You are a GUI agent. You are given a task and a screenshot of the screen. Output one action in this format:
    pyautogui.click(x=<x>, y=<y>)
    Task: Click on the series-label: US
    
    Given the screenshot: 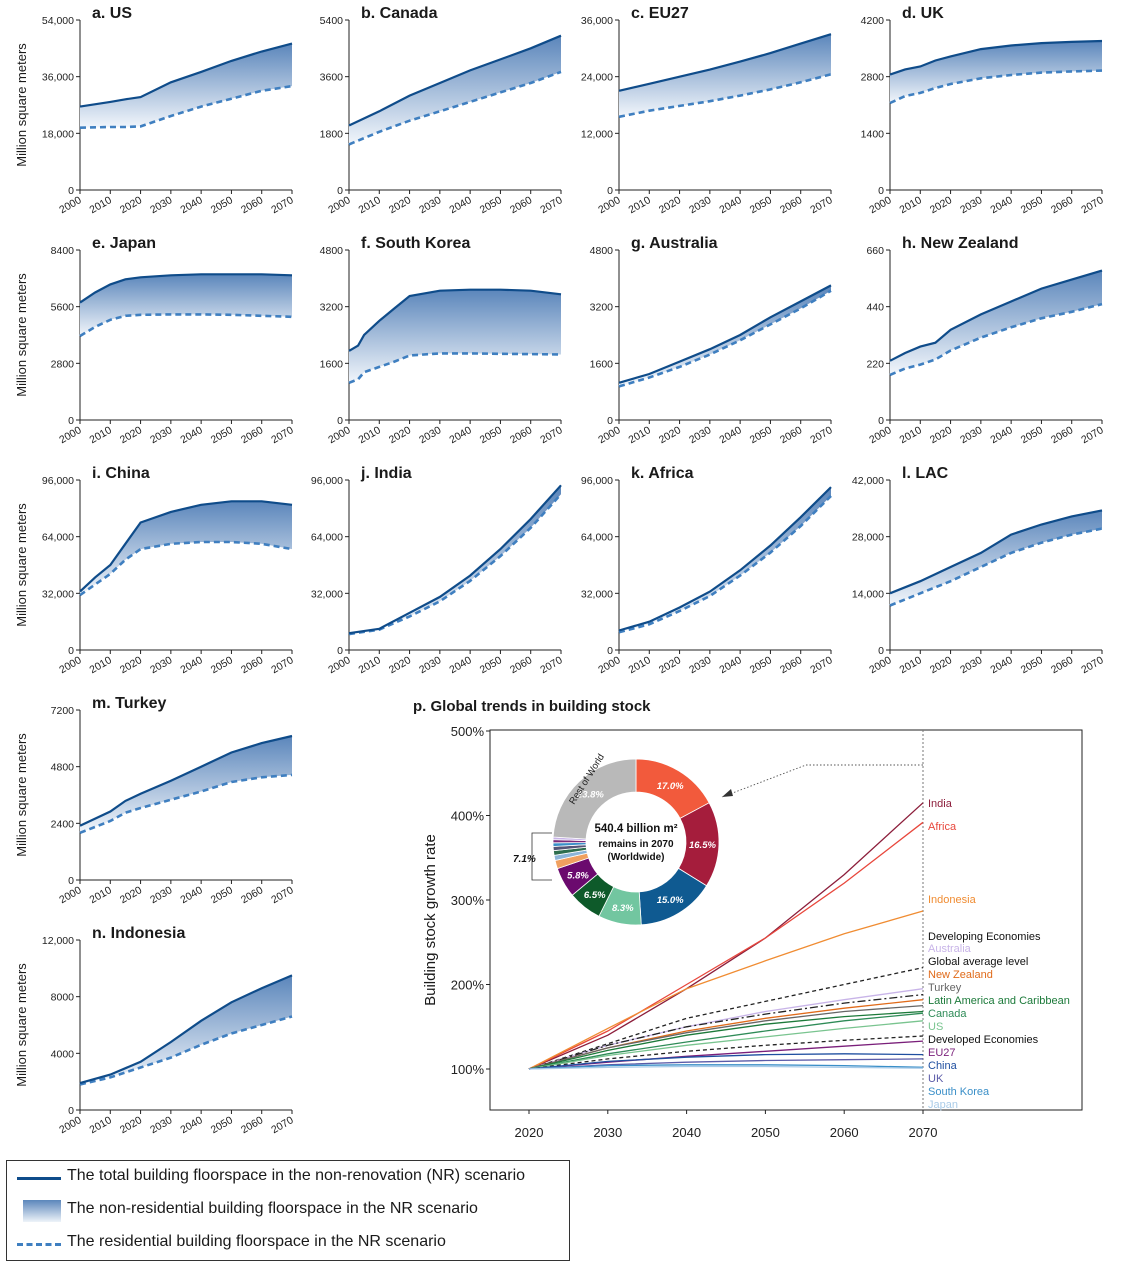 What is the action you would take?
    pyautogui.click(x=935, y=1027)
    